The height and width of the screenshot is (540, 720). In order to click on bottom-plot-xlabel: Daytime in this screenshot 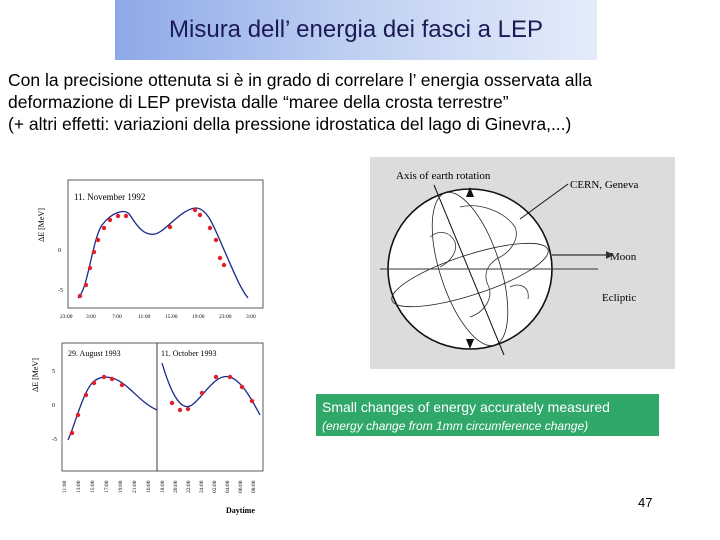, I will do `click(240, 510)`.